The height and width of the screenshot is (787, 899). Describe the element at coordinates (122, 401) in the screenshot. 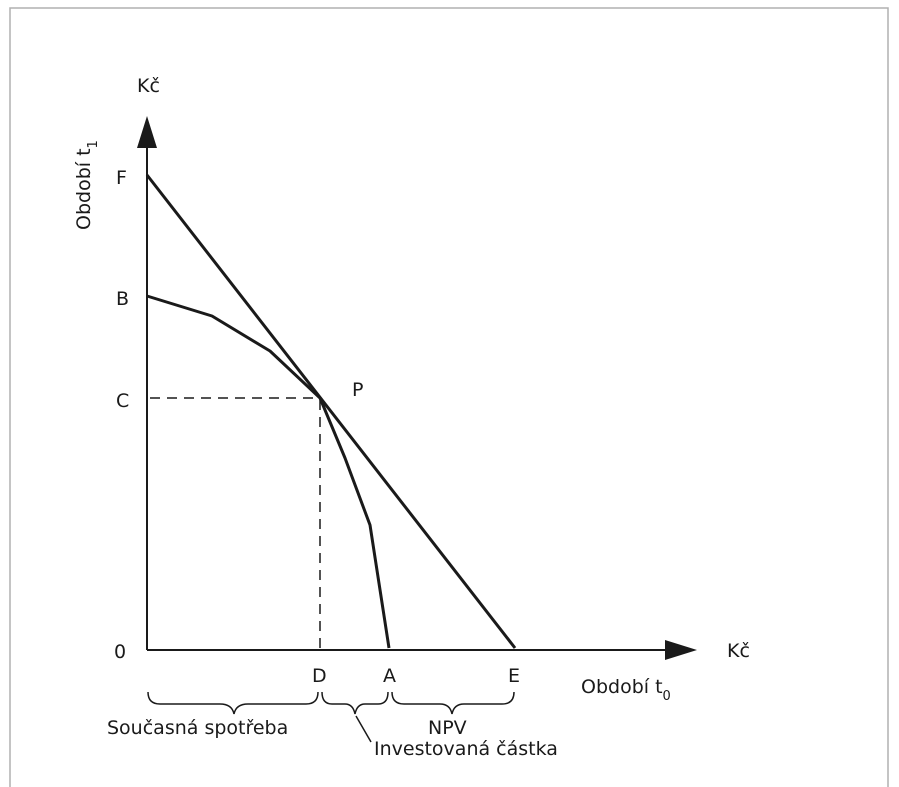

I see `point-label-c: C` at that location.